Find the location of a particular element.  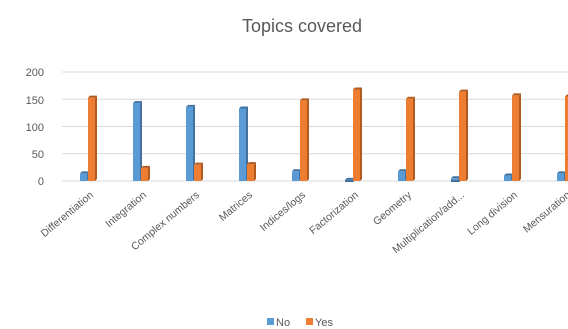

x-tick-label: Matrices is located at coordinates (236, 206).